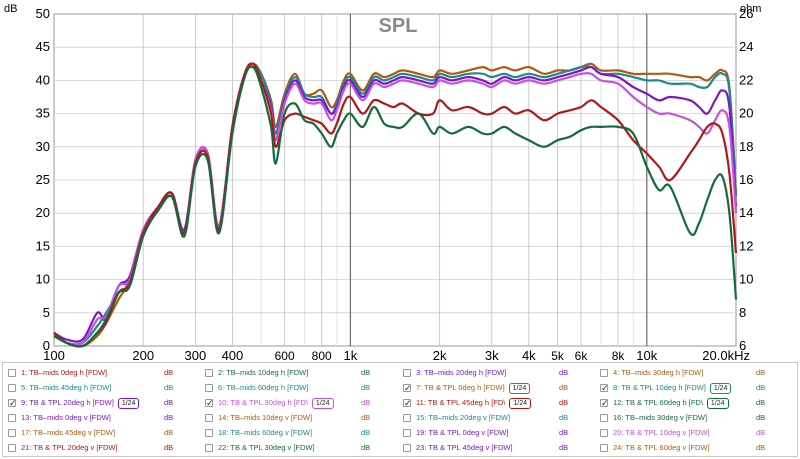  I want to click on y2-tick-label: 10, so click(746, 279).